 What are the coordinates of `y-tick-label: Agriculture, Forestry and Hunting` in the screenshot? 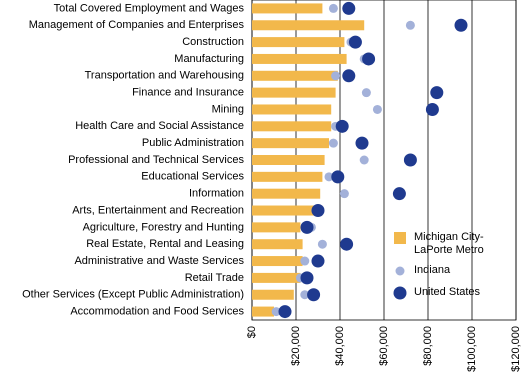 It's located at (163, 227).